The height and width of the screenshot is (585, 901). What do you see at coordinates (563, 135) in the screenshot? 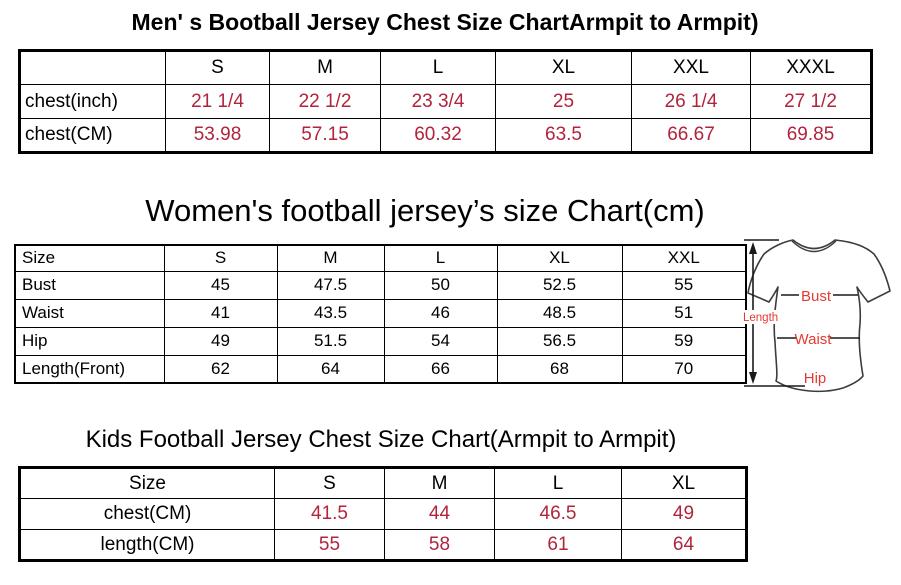
I see `table-cell: 63.5` at bounding box center [563, 135].